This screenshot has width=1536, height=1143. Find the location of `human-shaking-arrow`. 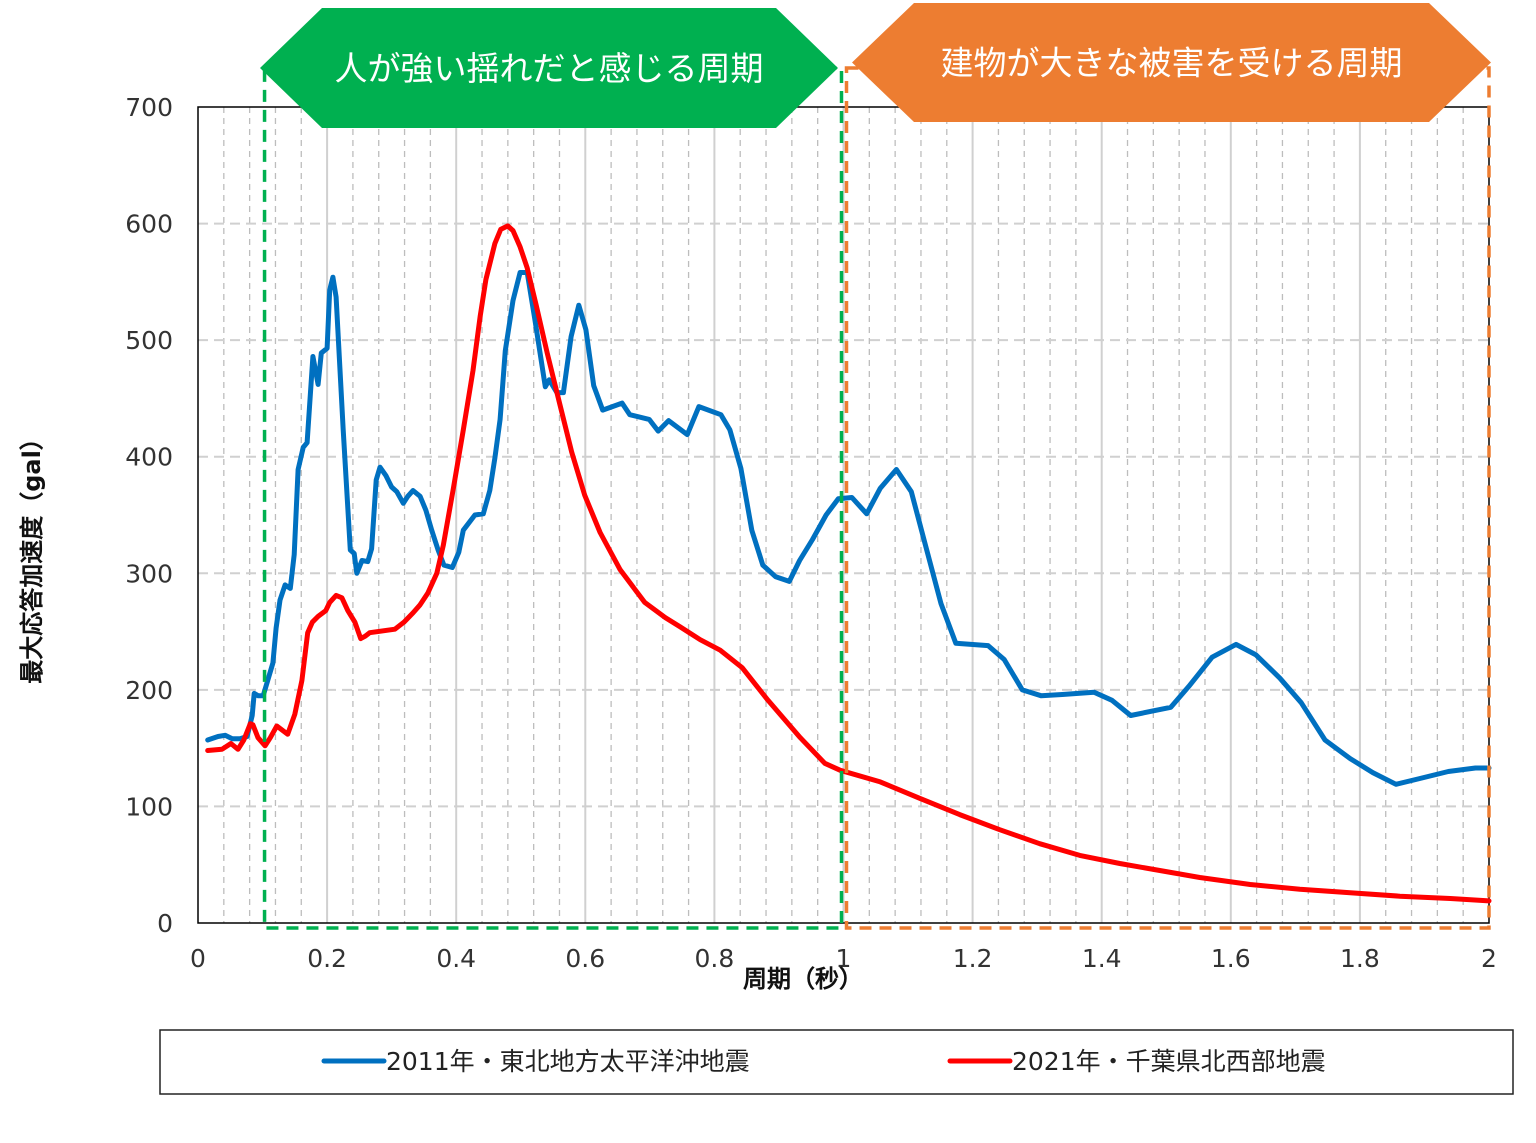

human-shaking-arrow is located at coordinates (549, 68).